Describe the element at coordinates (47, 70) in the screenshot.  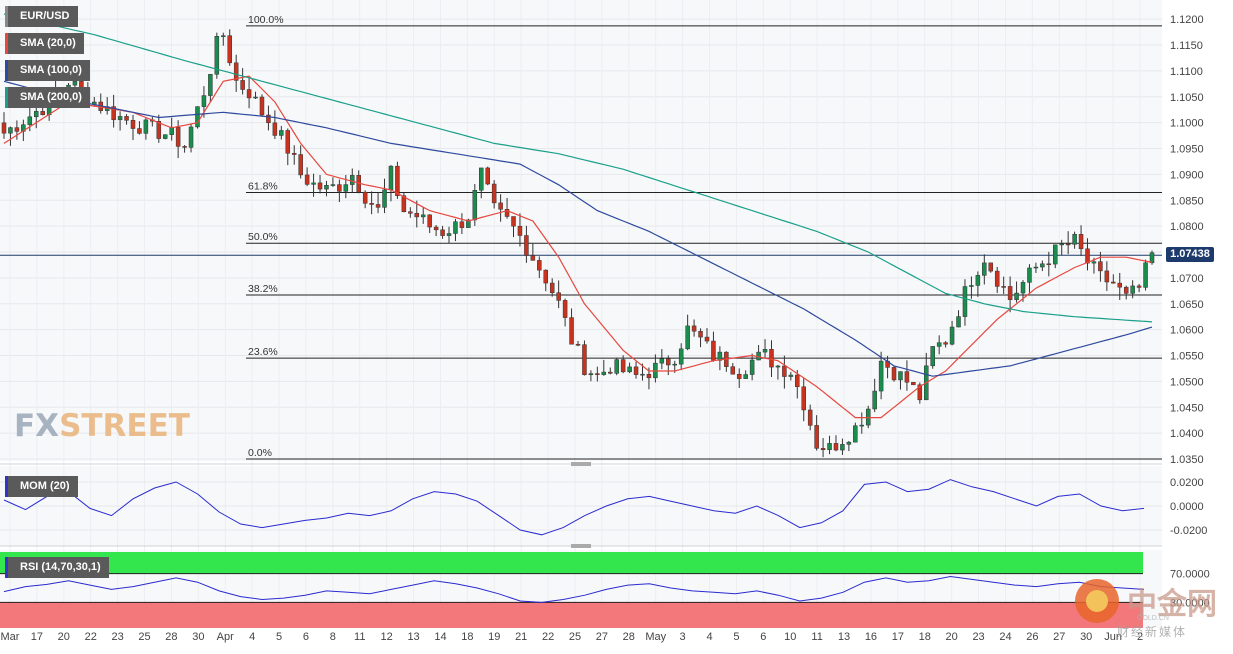
I see `legend-sma-100: SMA (100,0)` at that location.